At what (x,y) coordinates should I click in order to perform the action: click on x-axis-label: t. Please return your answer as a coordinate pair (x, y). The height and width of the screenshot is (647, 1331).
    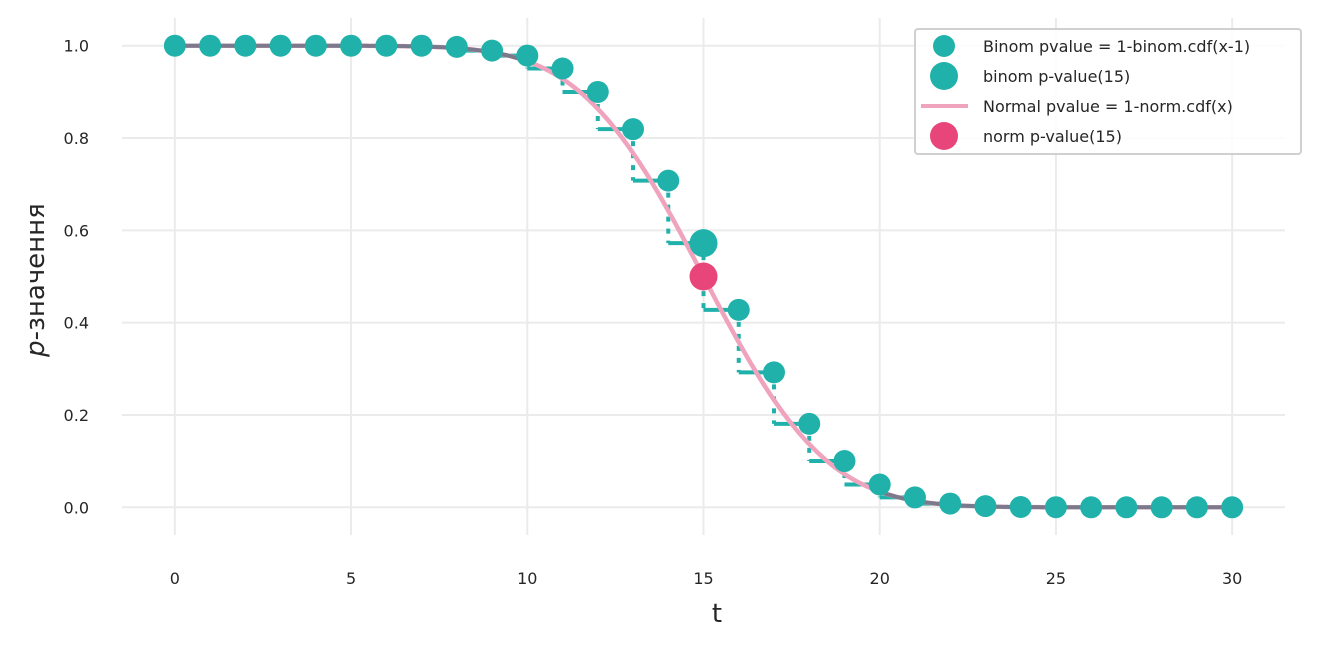
    Looking at the image, I should click on (717, 614).